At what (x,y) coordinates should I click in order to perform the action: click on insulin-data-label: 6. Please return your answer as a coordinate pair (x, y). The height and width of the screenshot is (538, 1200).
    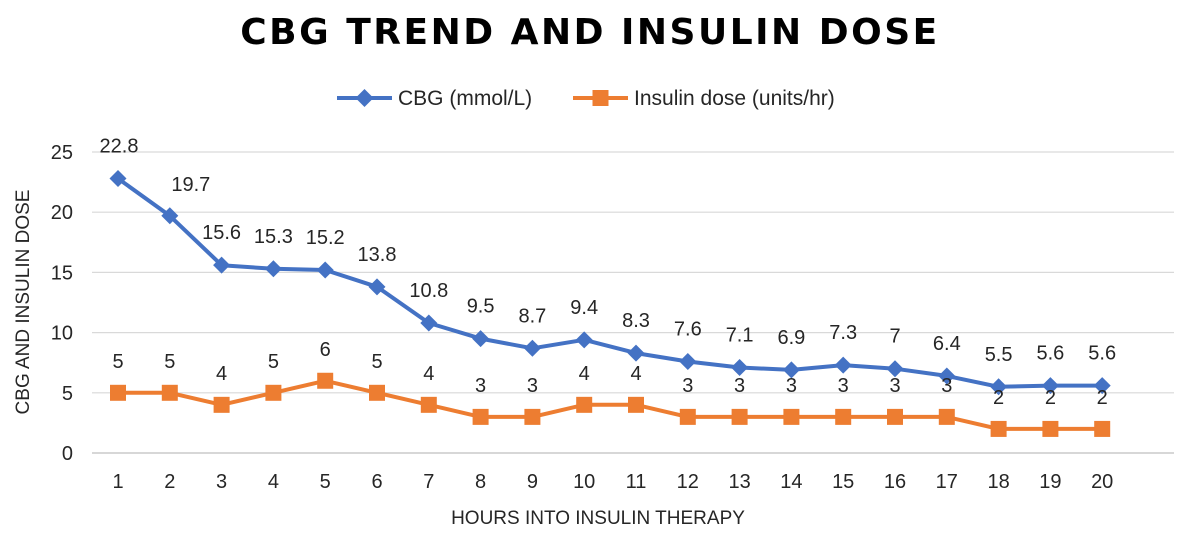
    Looking at the image, I should click on (325, 350).